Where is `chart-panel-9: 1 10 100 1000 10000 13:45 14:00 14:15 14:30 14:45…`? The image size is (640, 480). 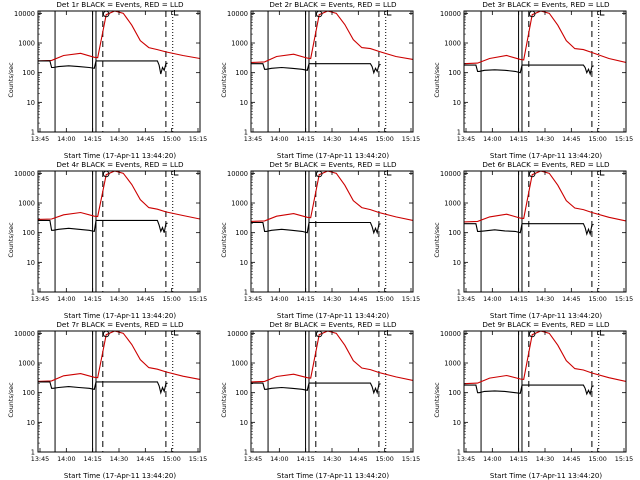 chart-panel-9: 1 10 100 1000 10000 13:45 14:00 14:15 14:30 14:45… is located at coordinates (532, 400).